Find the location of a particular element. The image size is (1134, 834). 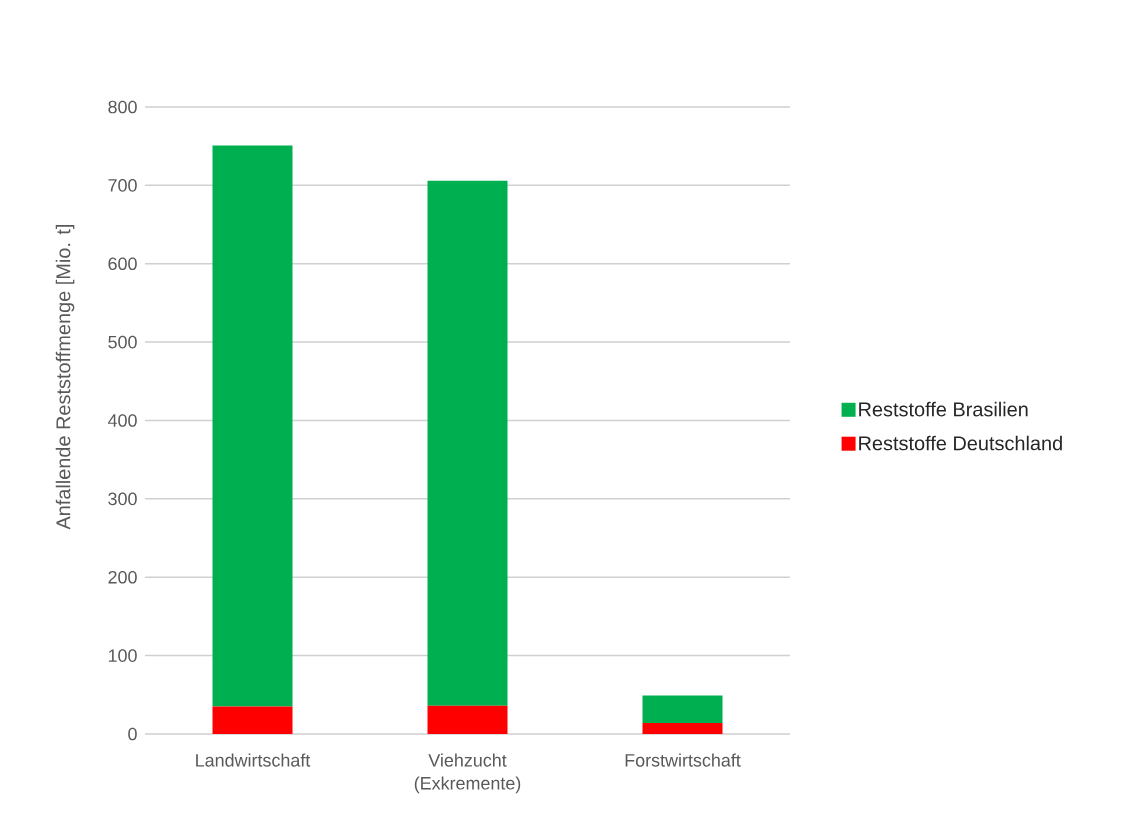

y-tick-label: 800 is located at coordinates (122, 107).